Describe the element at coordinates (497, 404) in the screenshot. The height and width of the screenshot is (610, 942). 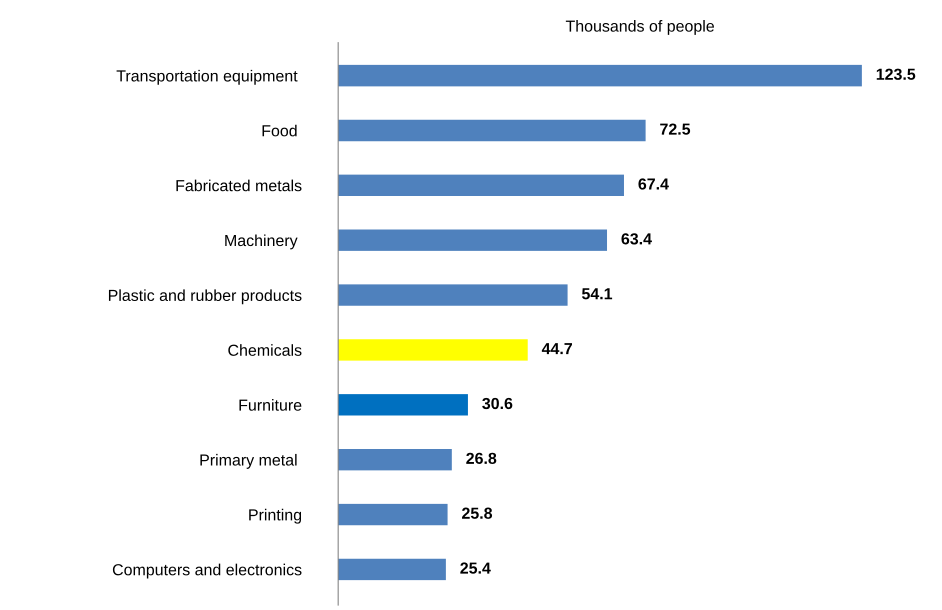
I see `data-label: 30.6` at that location.